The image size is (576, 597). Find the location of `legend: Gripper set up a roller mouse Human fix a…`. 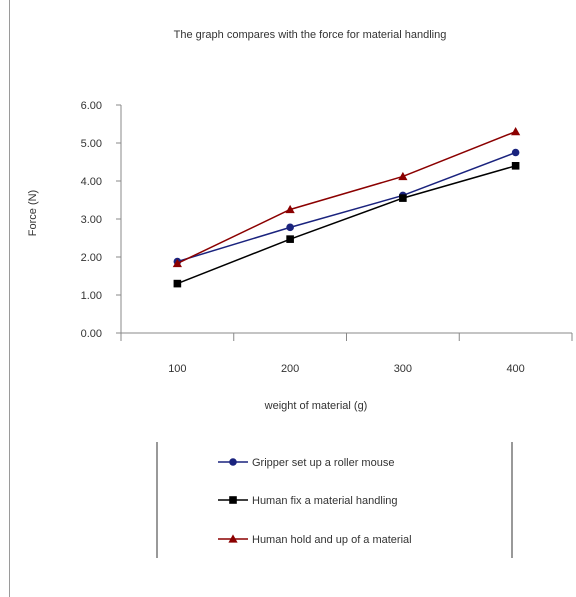

legend: Gripper set up a roller mouse Human fix a… is located at coordinates (334, 500).